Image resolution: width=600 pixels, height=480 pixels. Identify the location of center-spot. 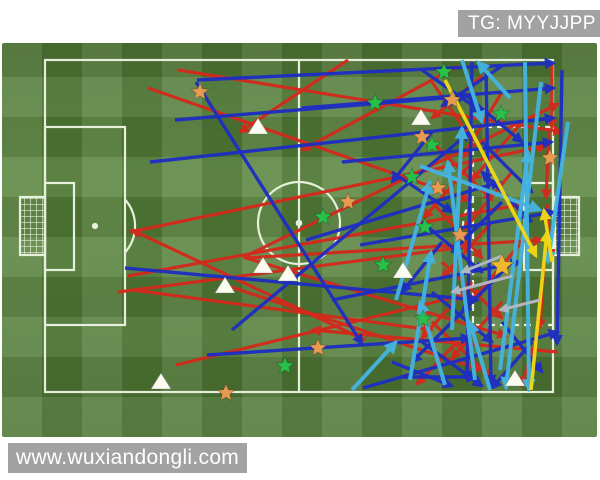
(299, 223).